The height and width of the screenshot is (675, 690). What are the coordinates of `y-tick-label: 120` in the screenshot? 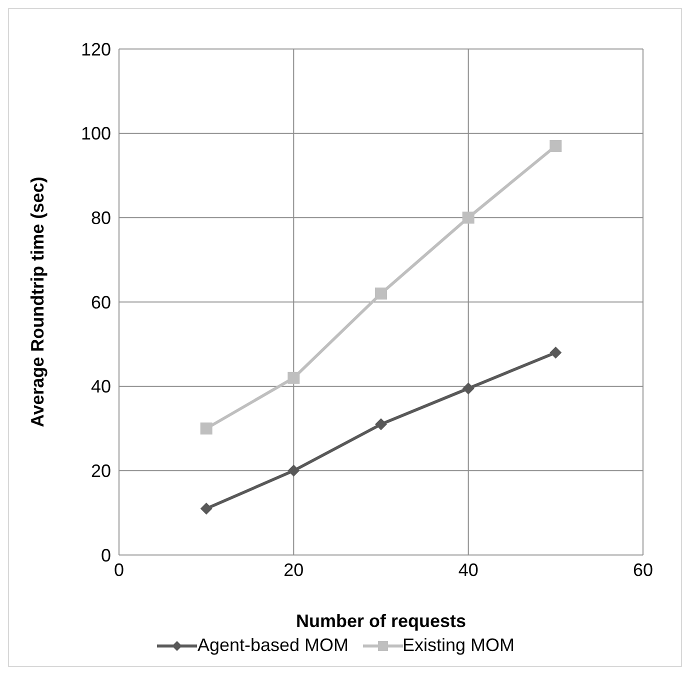 It's located at (95, 49).